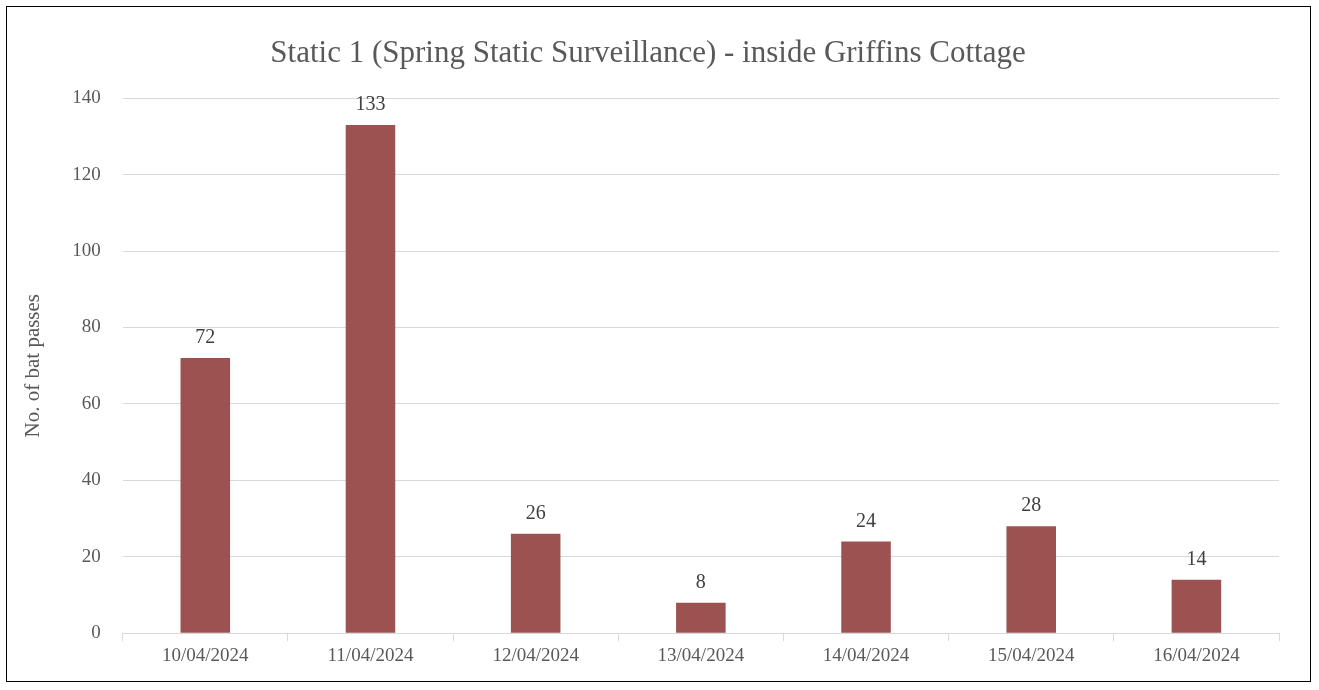 This screenshot has width=1319, height=690. I want to click on y-tick-label: 100, so click(86, 250).